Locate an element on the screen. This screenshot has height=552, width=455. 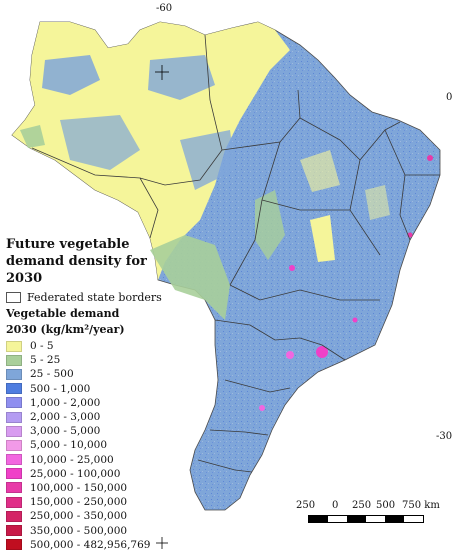
legend-class-label: 3,000 - 5,000 is located at coordinates (65, 431).